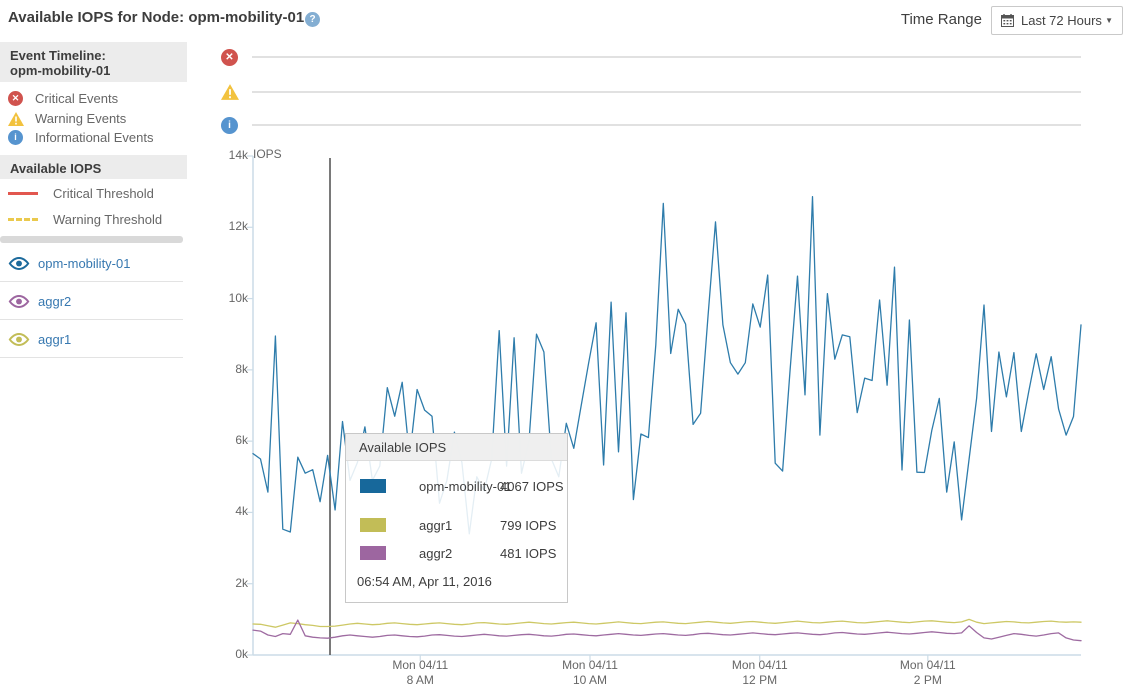 The image size is (1126, 686). What do you see at coordinates (77, 98) in the screenshot?
I see `legend-label: Critical Events` at bounding box center [77, 98].